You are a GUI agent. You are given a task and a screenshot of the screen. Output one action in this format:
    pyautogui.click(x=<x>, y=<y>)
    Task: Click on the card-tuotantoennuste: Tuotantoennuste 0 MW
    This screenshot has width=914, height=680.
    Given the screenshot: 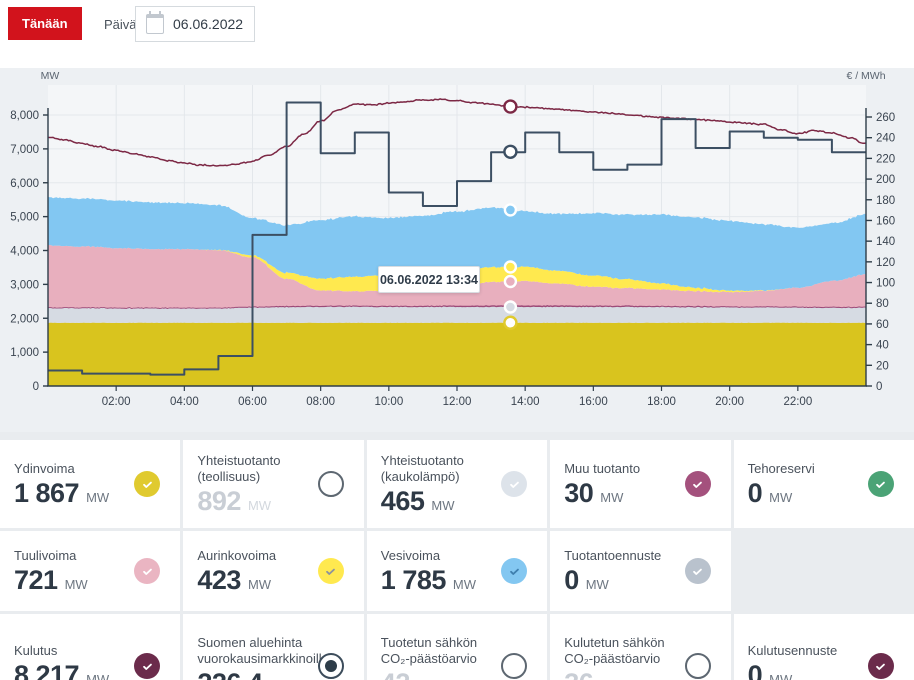 What is the action you would take?
    pyautogui.click(x=640, y=571)
    